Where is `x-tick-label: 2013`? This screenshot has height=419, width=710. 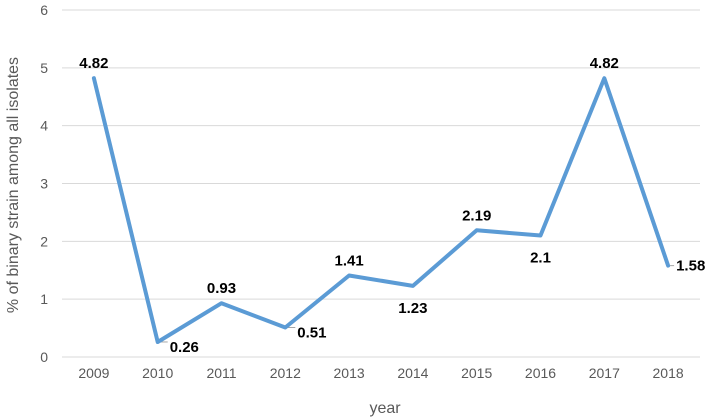
x-tick-label: 2013 is located at coordinates (349, 373).